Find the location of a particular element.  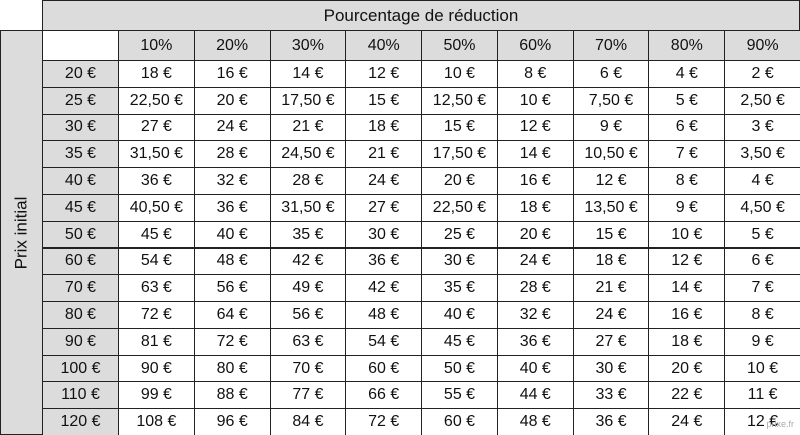

row-header: 40 € is located at coordinates (80, 181).